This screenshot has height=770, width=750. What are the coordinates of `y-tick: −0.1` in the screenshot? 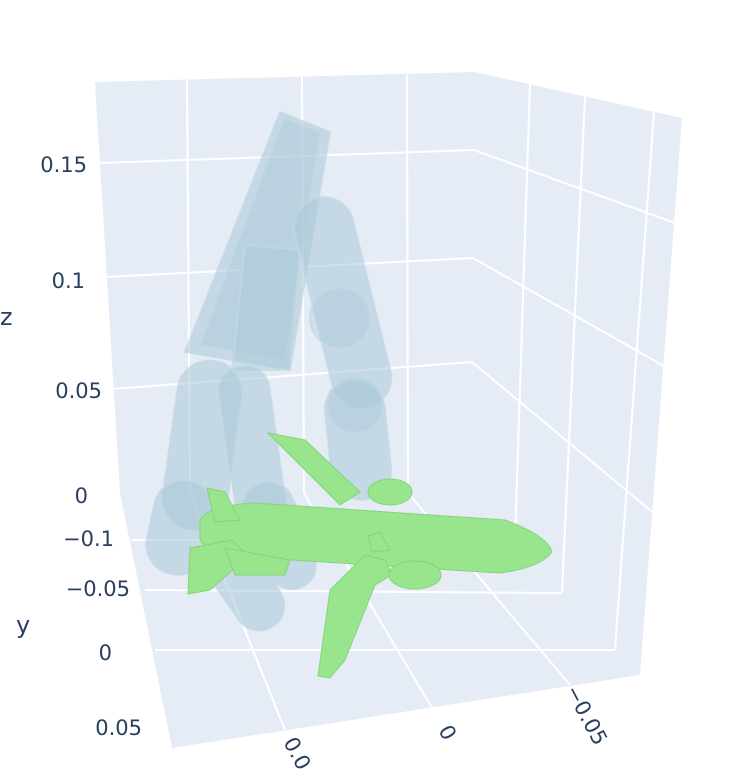 It's located at (88, 539).